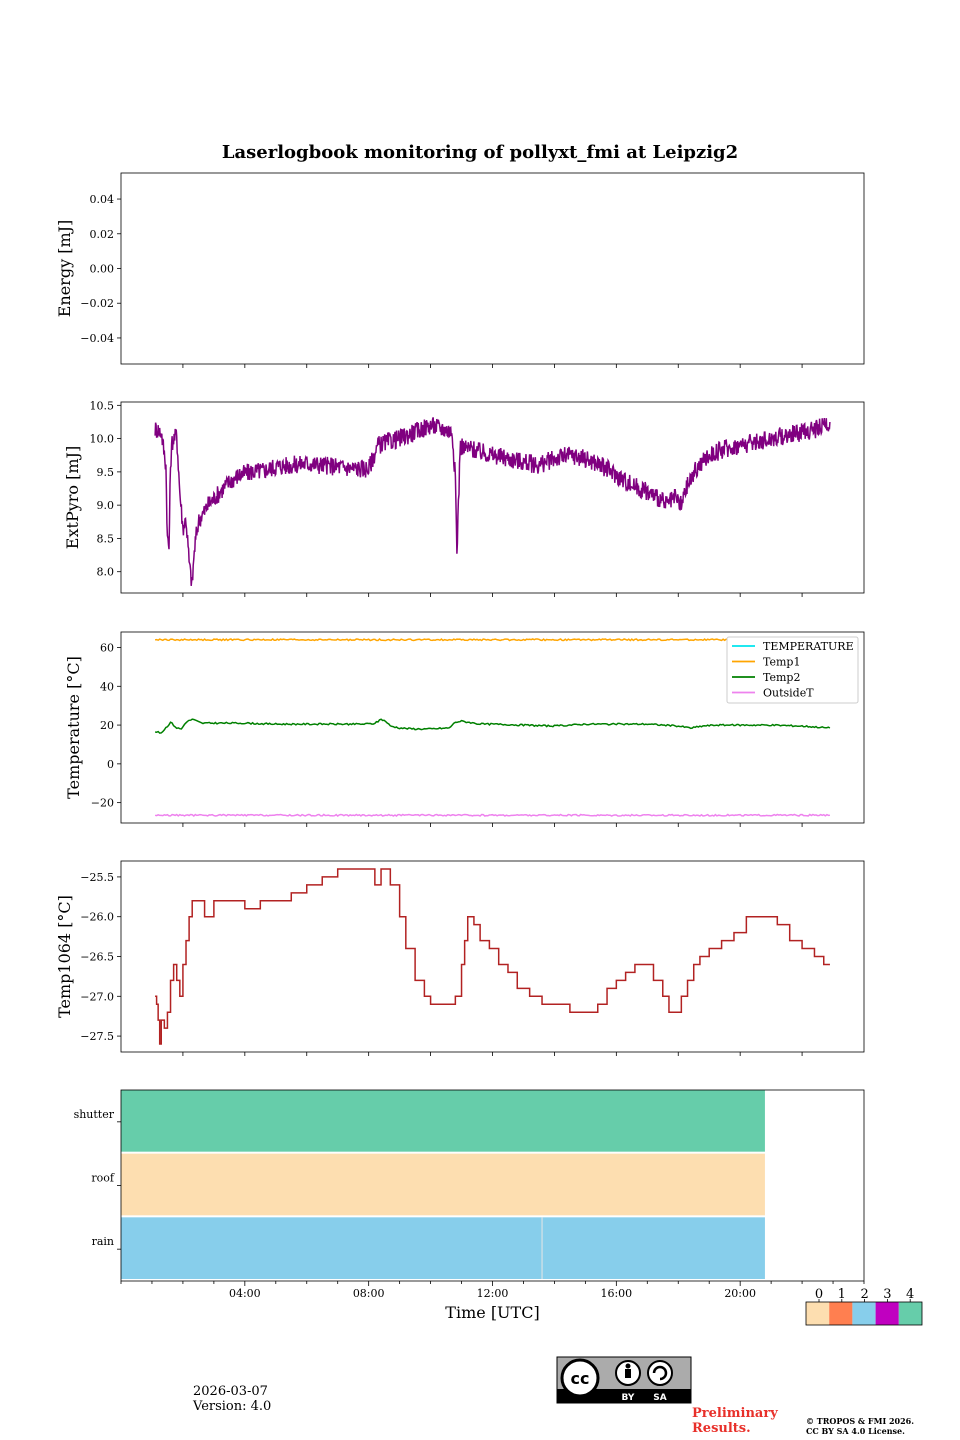  What do you see at coordinates (97, 917) in the screenshot?
I see `ytick-label: −26.0` at bounding box center [97, 917].